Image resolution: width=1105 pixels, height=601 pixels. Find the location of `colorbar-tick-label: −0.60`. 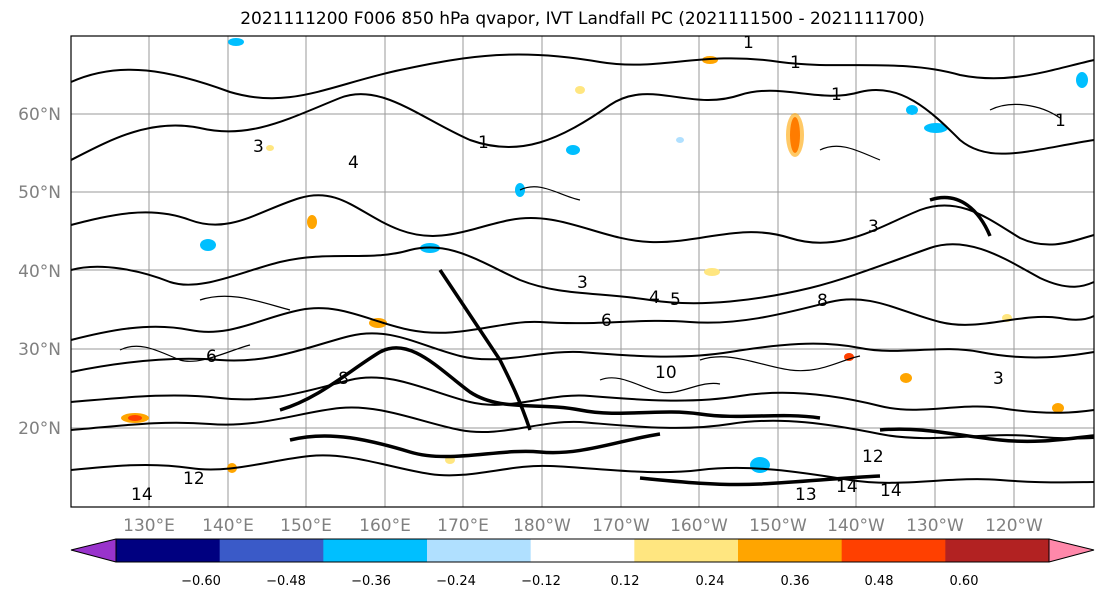

colorbar-tick-label: −0.60 is located at coordinates (201, 581).